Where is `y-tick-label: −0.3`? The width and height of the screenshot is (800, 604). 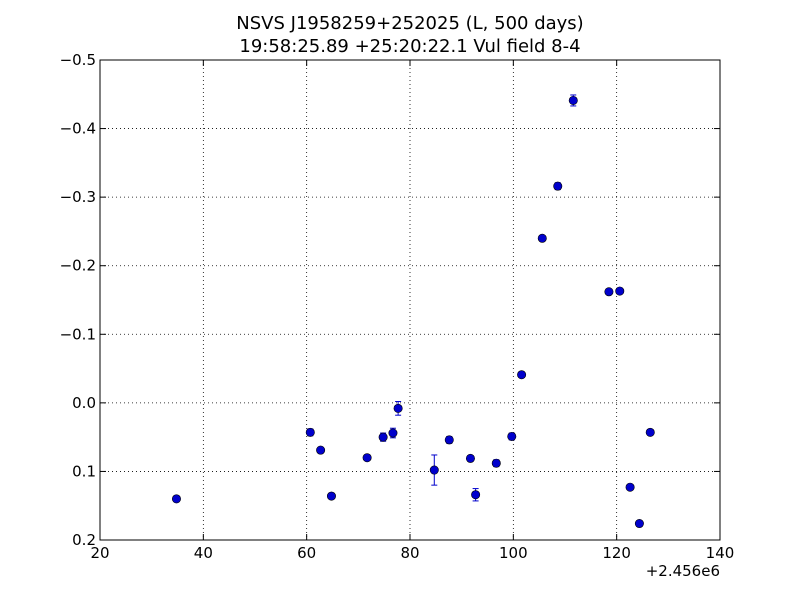 y-tick-label: −0.3 is located at coordinates (78, 197).